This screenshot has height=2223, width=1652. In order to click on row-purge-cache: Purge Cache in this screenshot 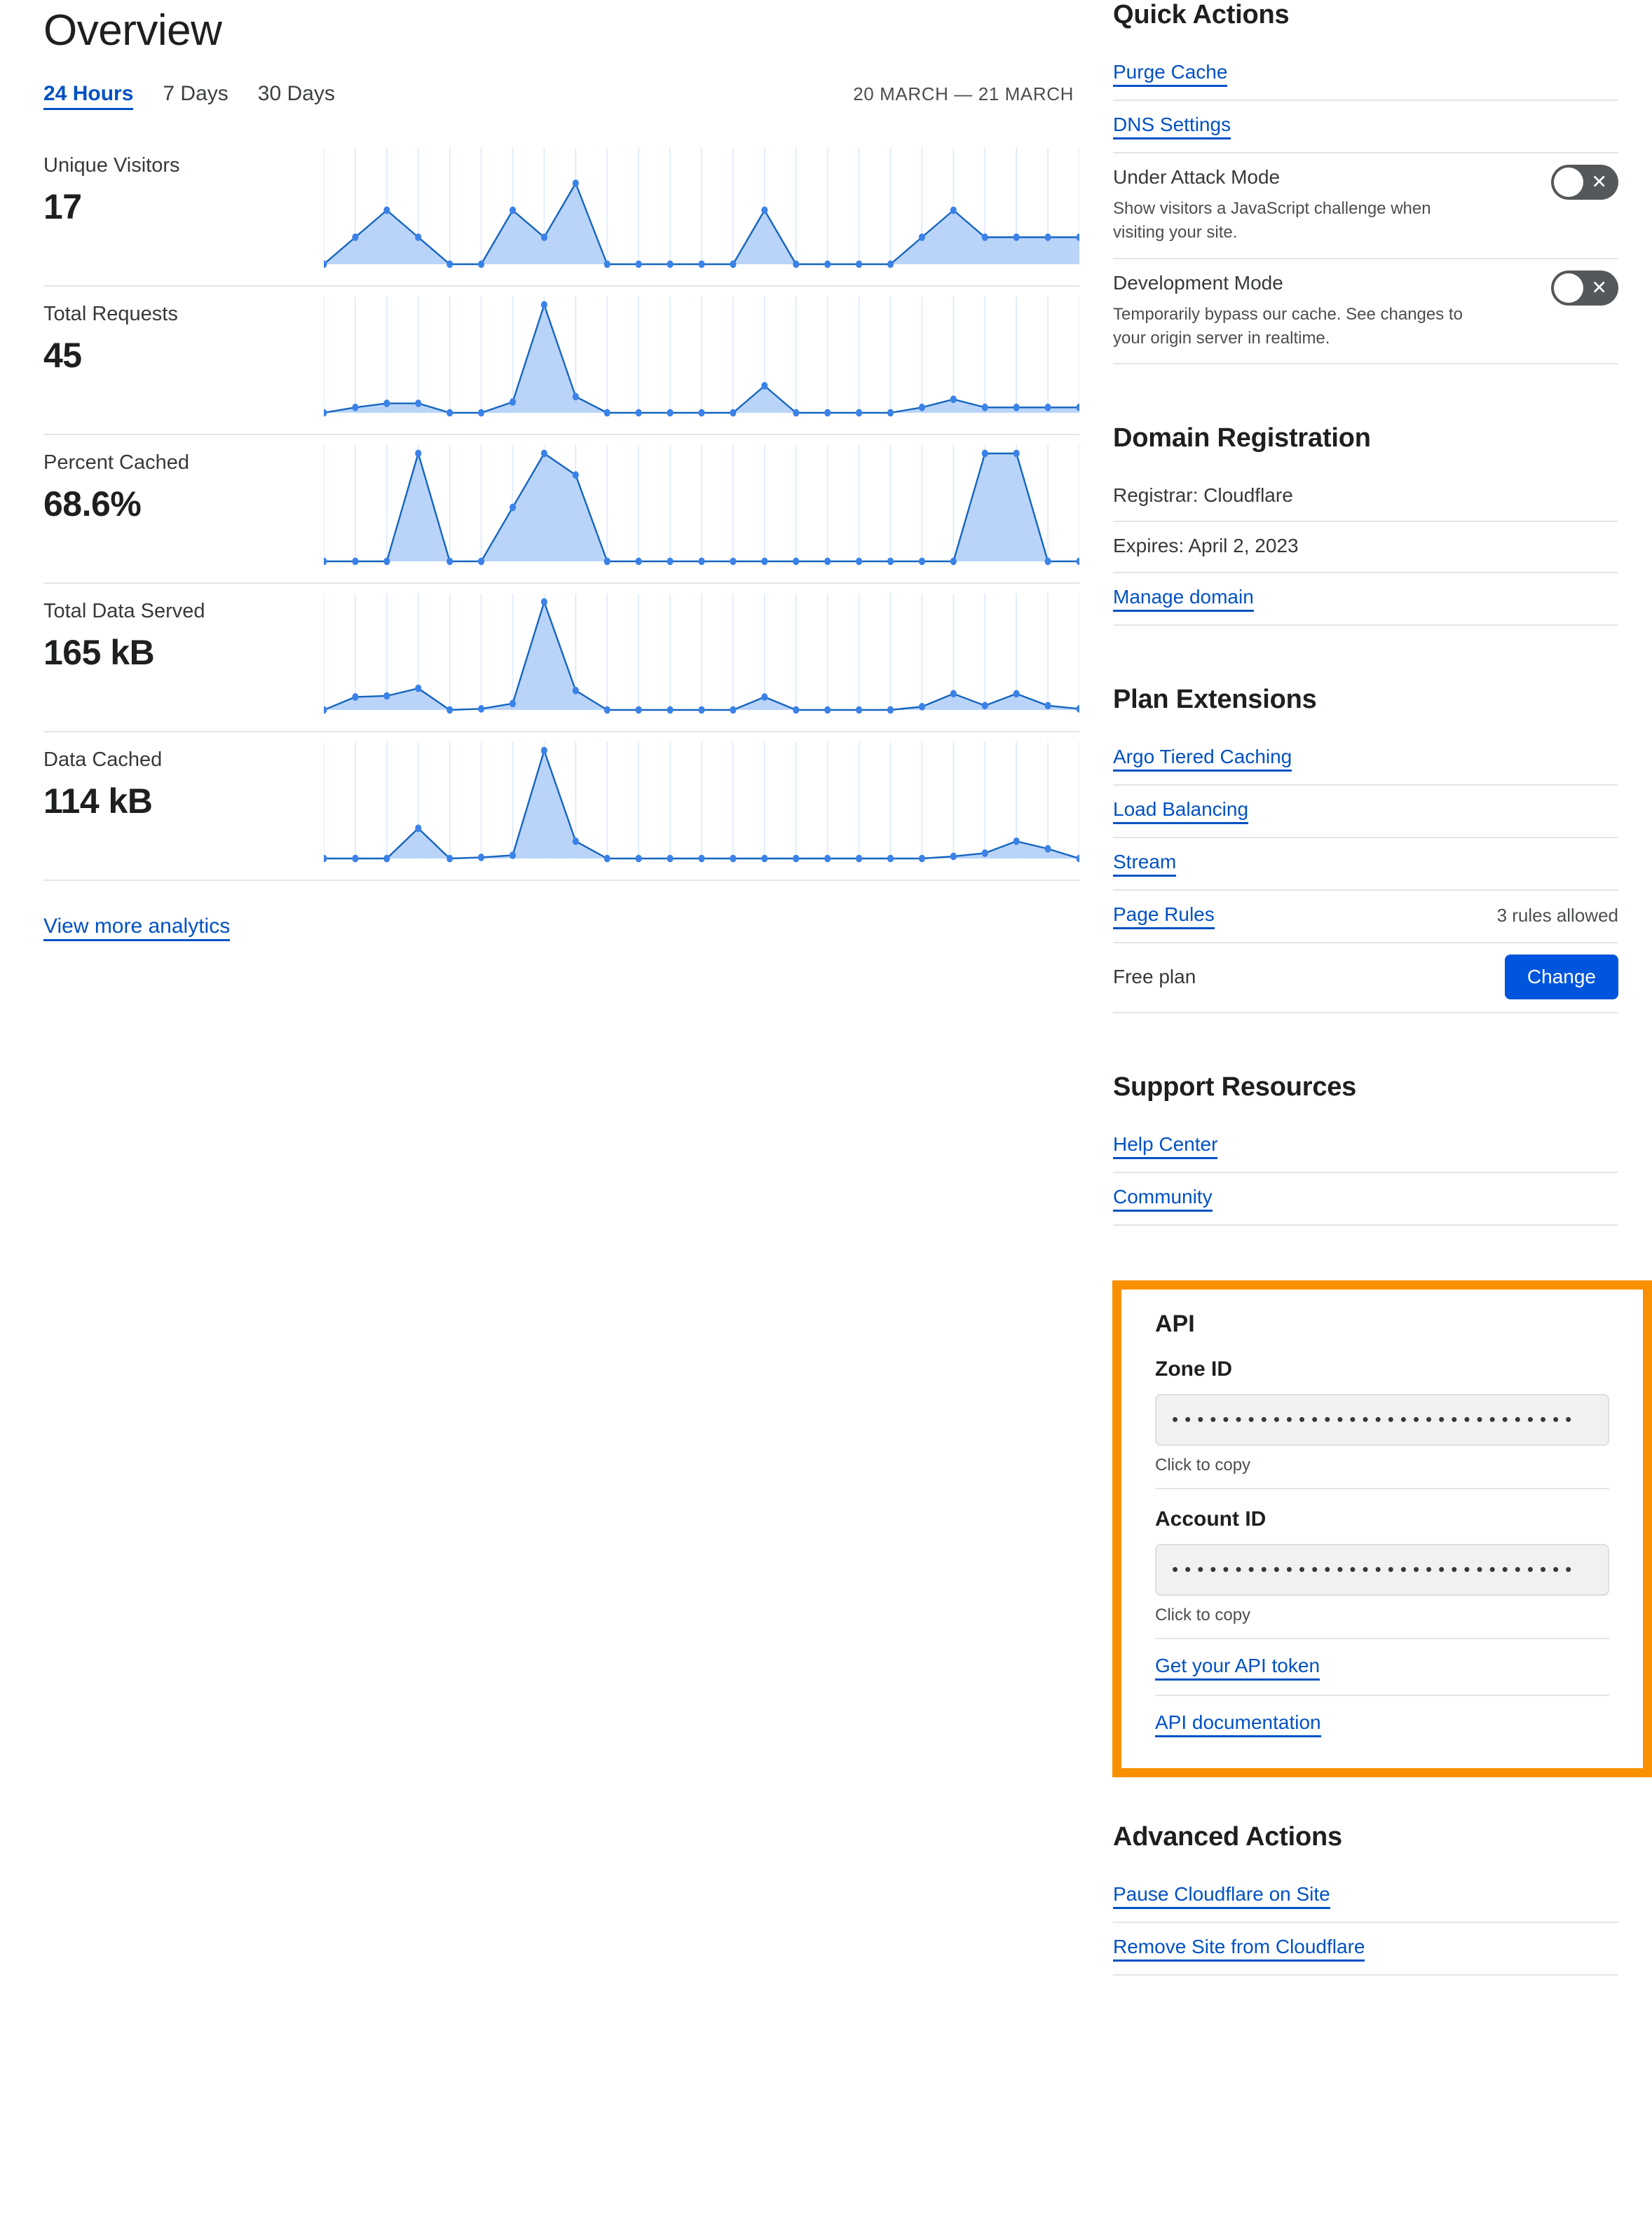, I will do `click(1366, 74)`.